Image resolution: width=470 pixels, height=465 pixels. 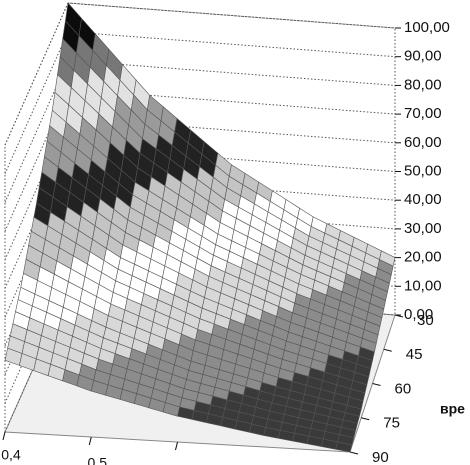 I want to click on z-tick-label: 20,00, so click(x=423, y=257).